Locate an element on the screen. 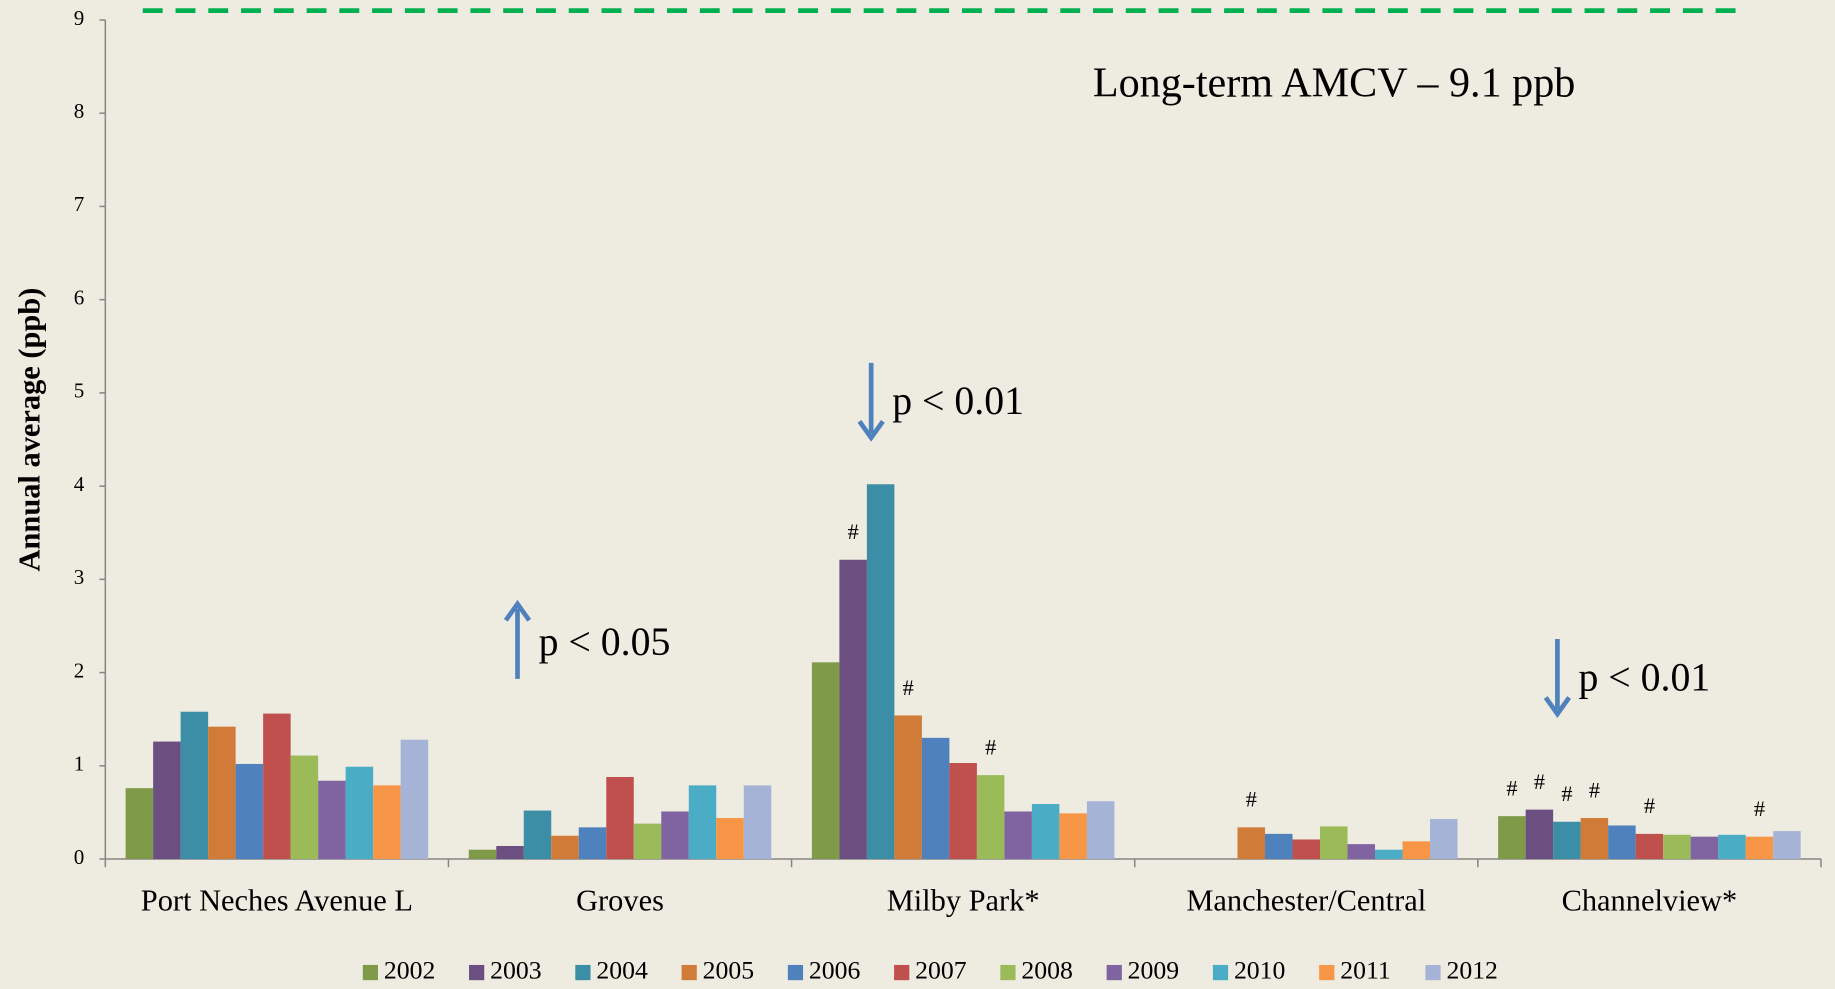 Image resolution: width=1835 pixels, height=989 pixels. legend-label: 2004 is located at coordinates (622, 969).